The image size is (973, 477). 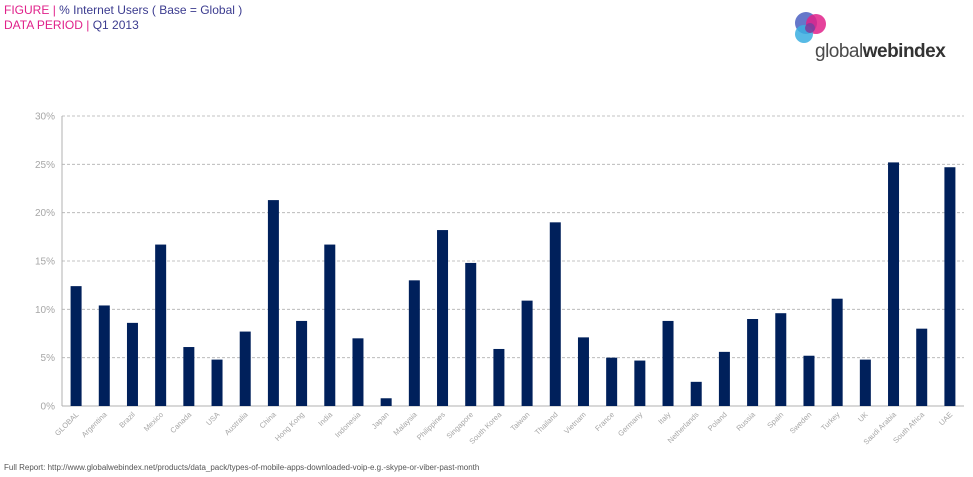 What do you see at coordinates (863, 417) in the screenshot?
I see `x-tick-label: UK` at bounding box center [863, 417].